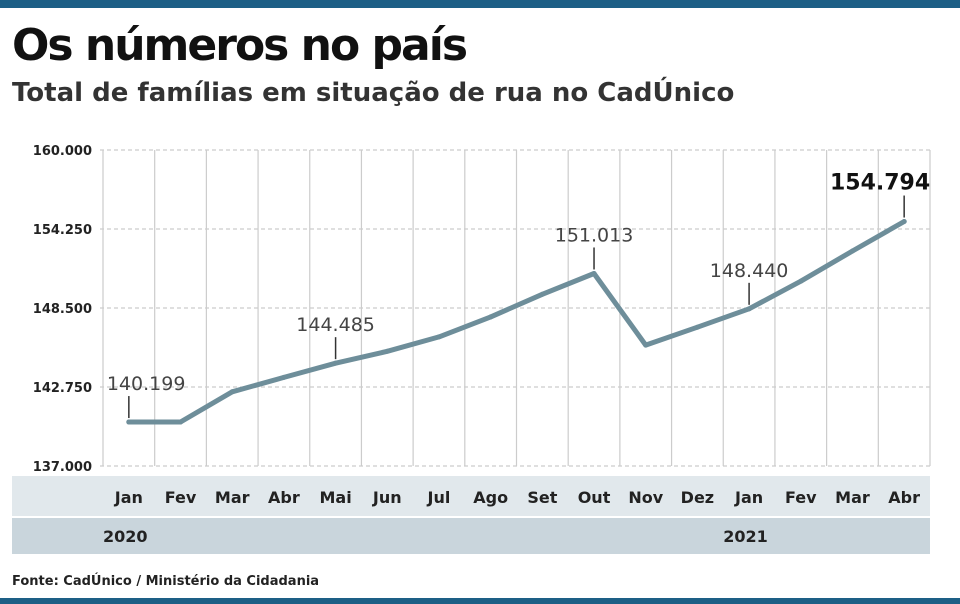 The height and width of the screenshot is (604, 960). Describe the element at coordinates (439, 497) in the screenshot. I see `x-tick-label: Jul` at that location.